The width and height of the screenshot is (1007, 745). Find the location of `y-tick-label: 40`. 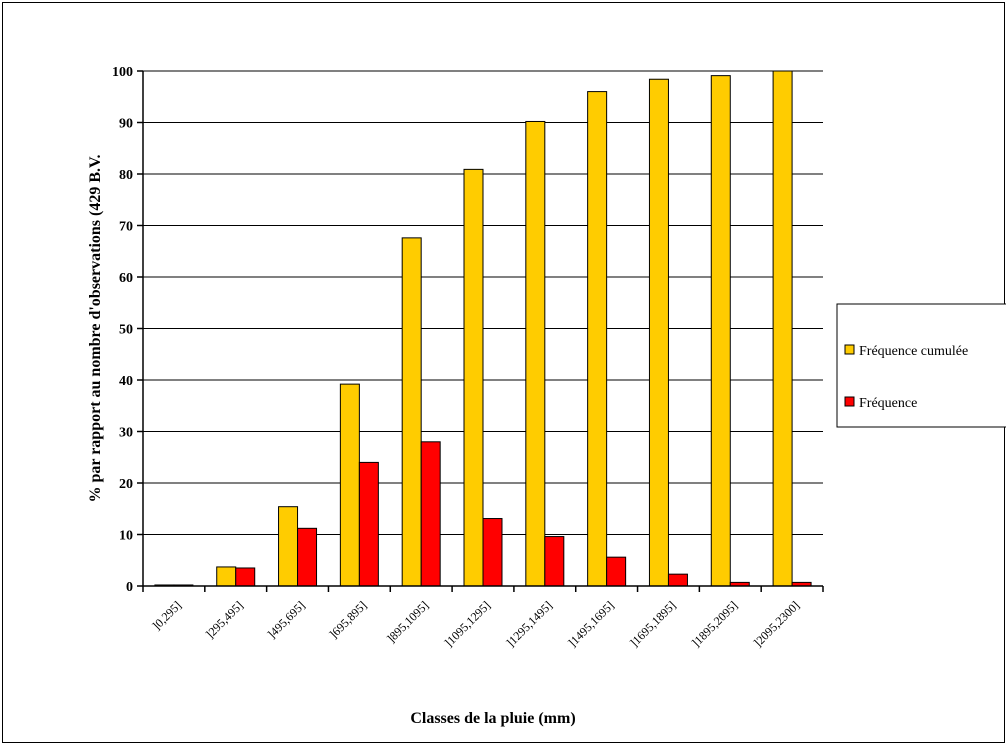

y-tick-label: 40 is located at coordinates (126, 381).